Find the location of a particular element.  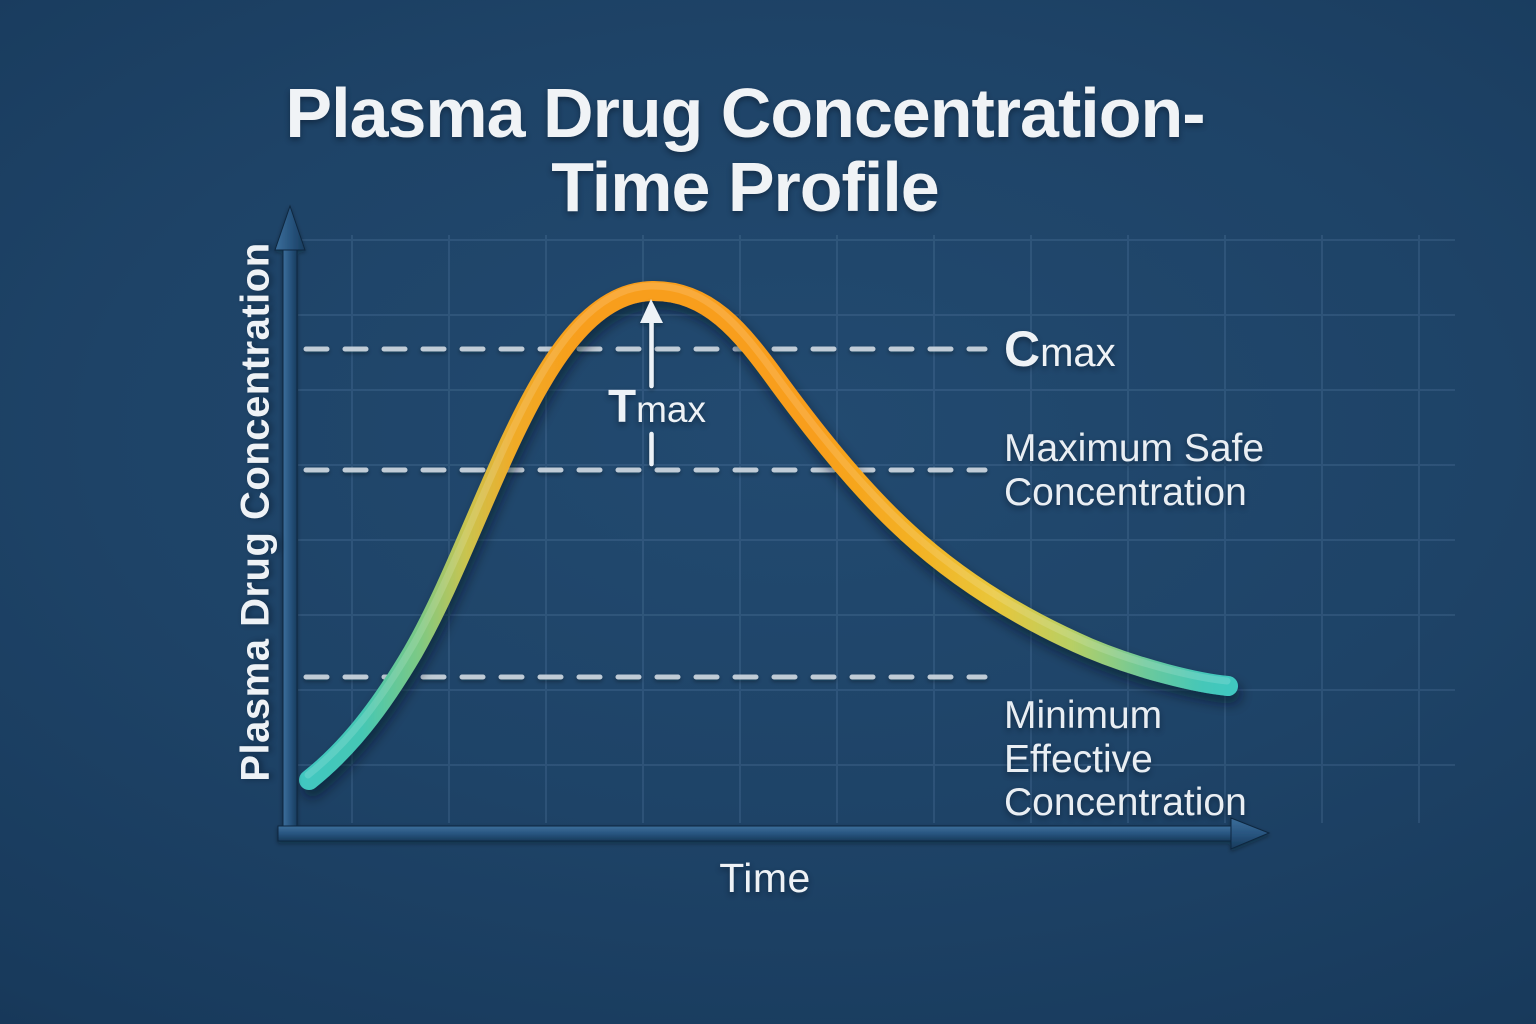

min-effective-concentration-label: Minimum Effective Concentration is located at coordinates (1125, 759).